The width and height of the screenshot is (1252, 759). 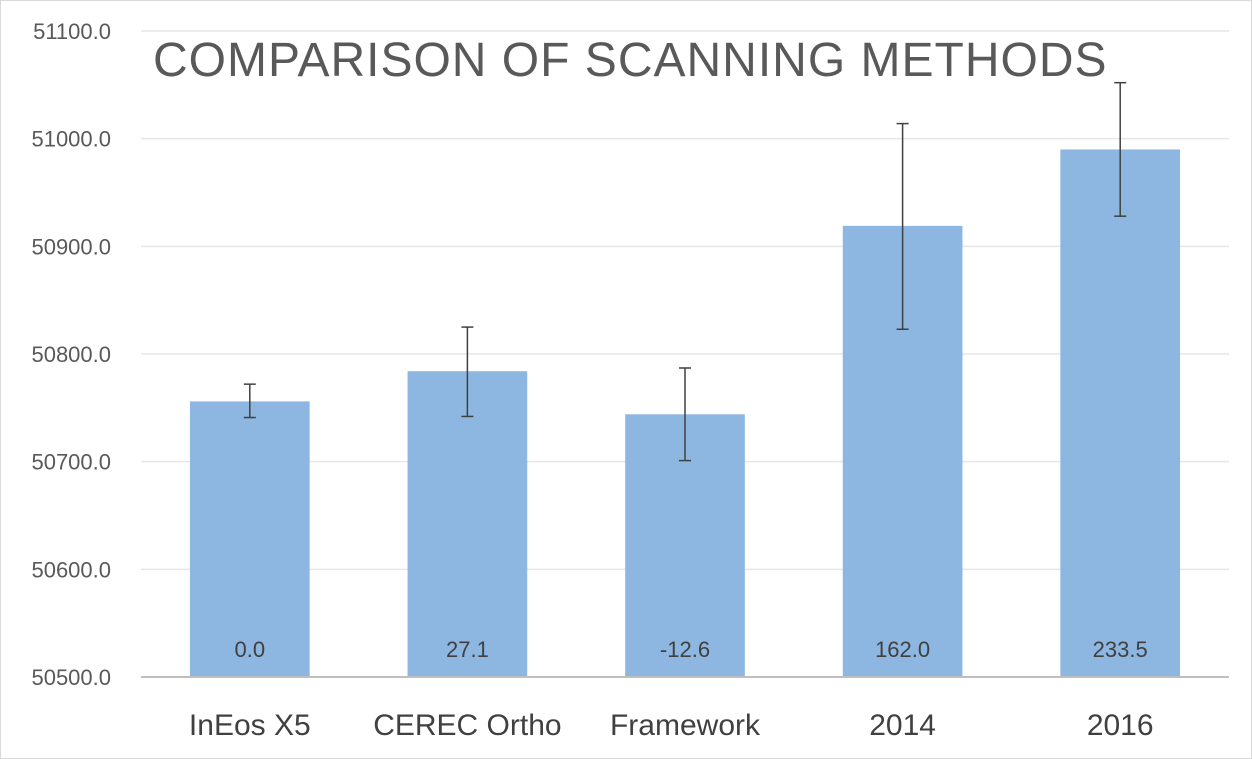 I want to click on y-tick-label: 50800.0, so click(x=71, y=354).